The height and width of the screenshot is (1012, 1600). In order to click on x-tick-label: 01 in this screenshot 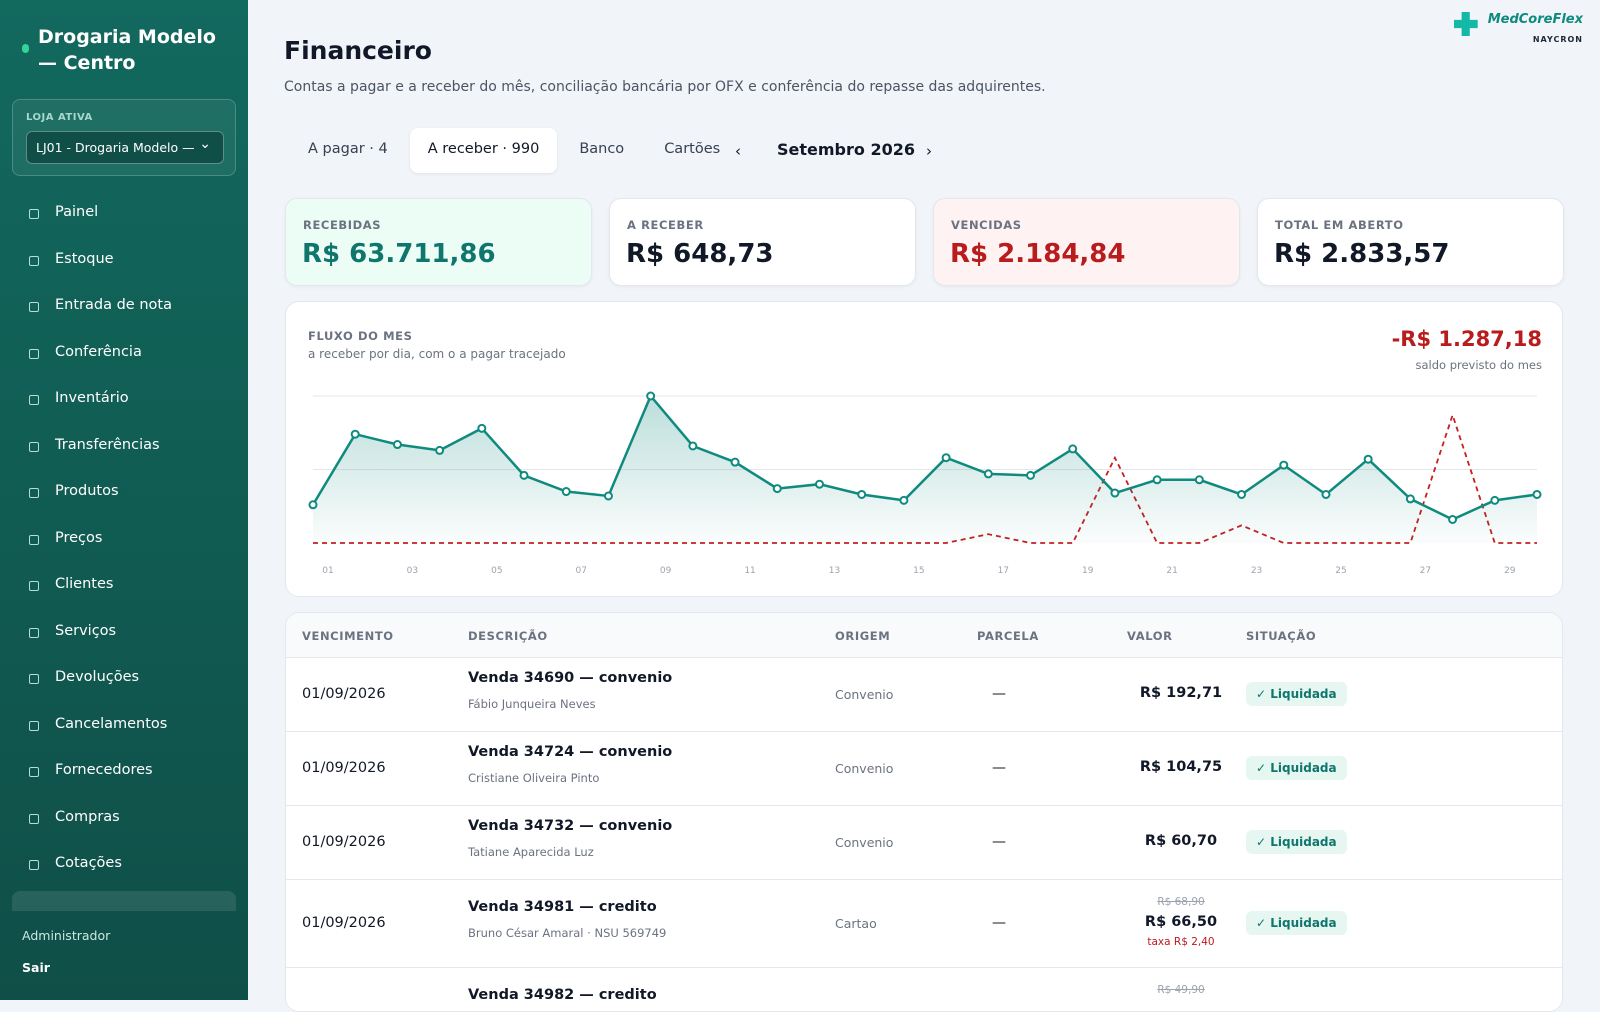, I will do `click(327, 571)`.